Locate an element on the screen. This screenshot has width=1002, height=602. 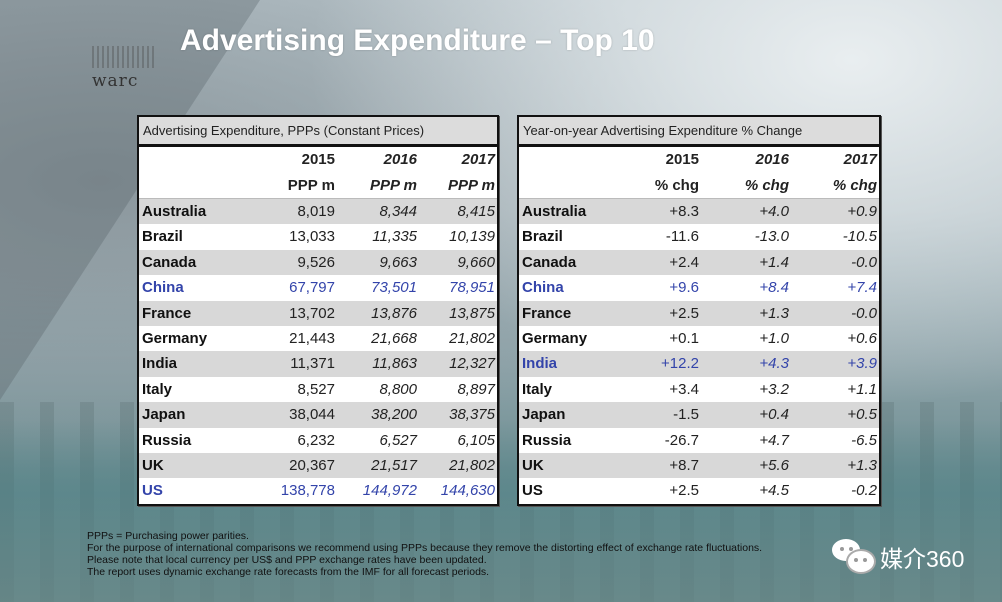
value-cell: +1.4 is located at coordinates (774, 262).